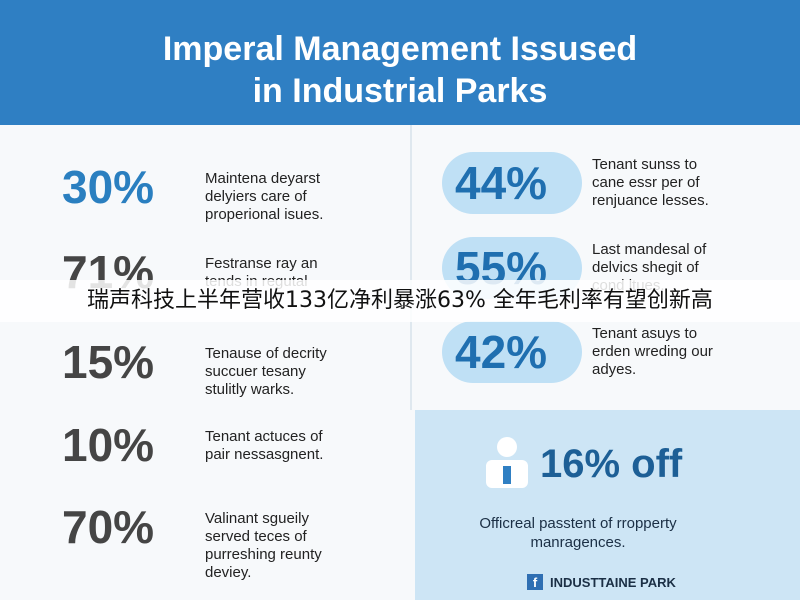 The width and height of the screenshot is (800, 600). What do you see at coordinates (257, 518) in the screenshot?
I see `stat-text: Valinant sgueily` at bounding box center [257, 518].